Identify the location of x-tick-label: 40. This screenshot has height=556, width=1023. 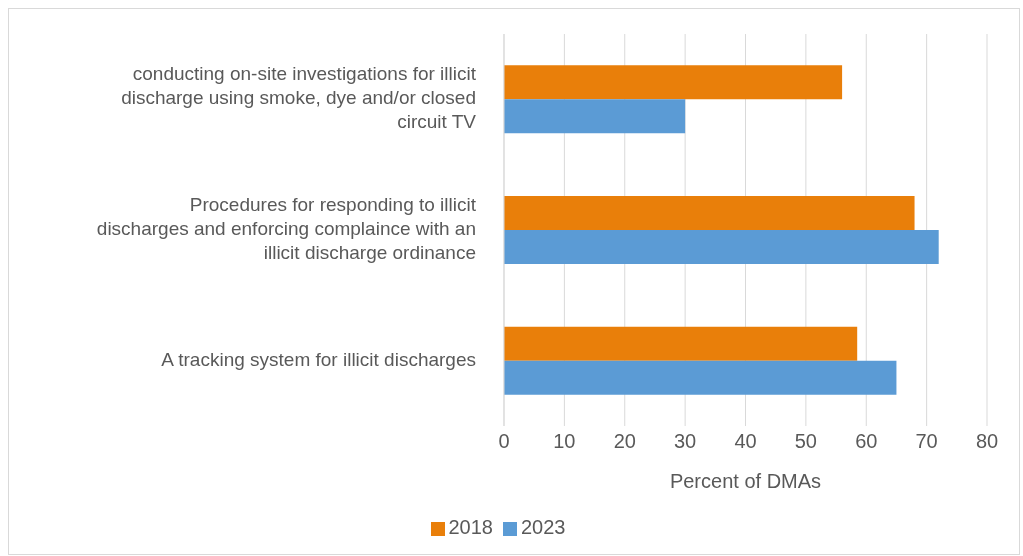
(745, 441).